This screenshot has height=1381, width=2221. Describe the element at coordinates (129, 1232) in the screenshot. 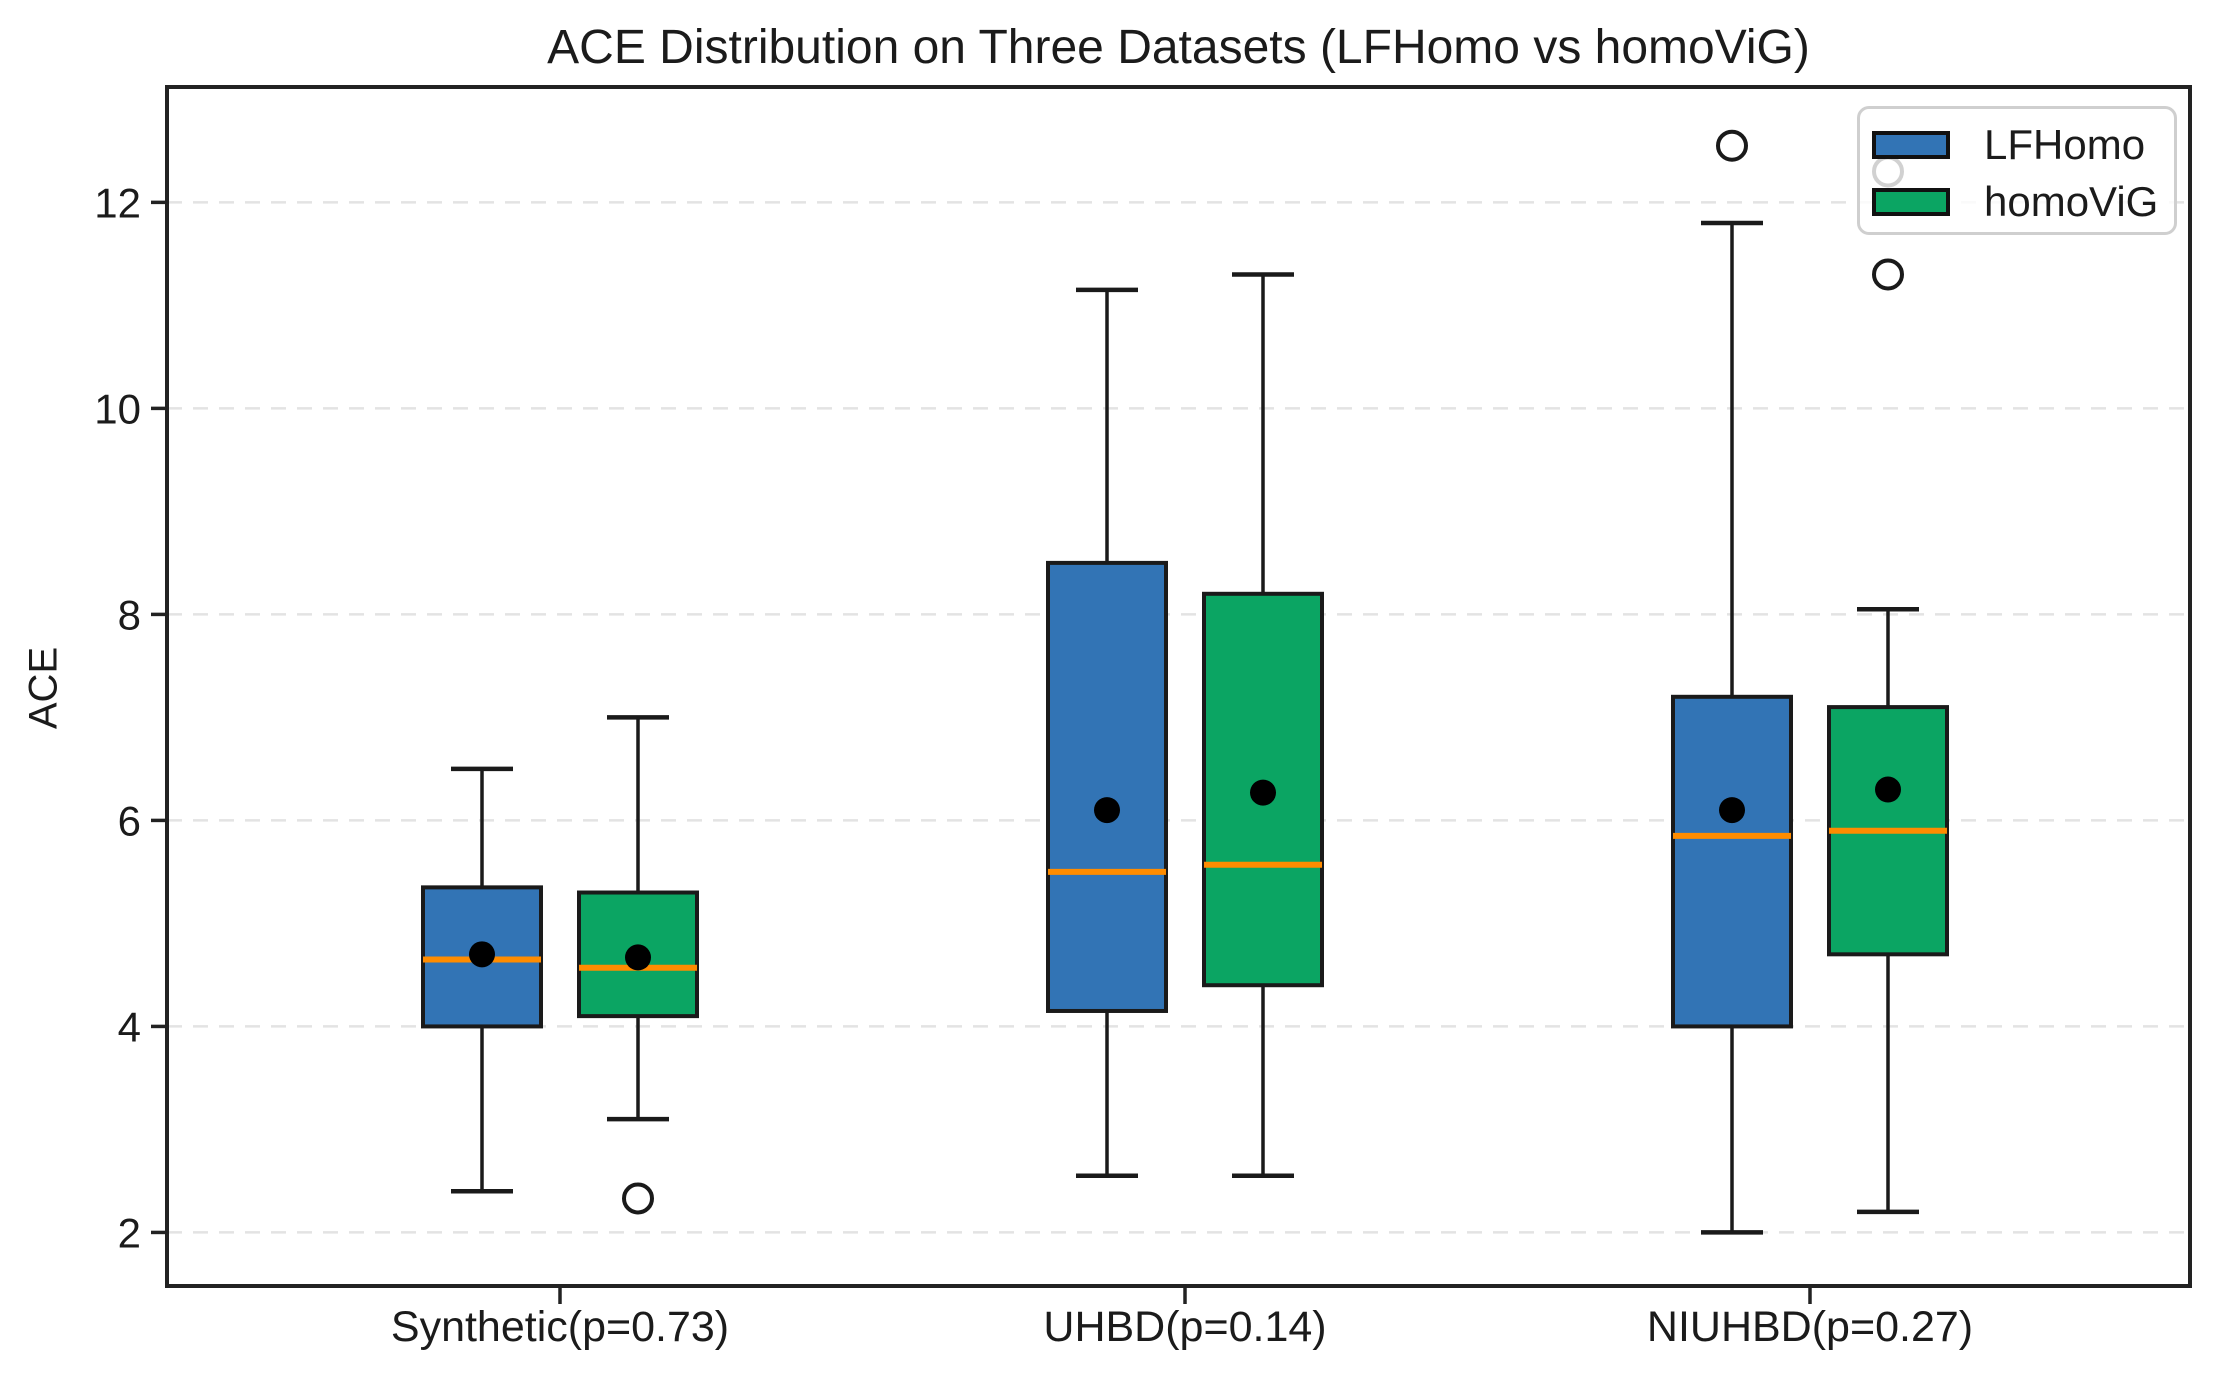

I see `y-tick-label-2: 2` at that location.